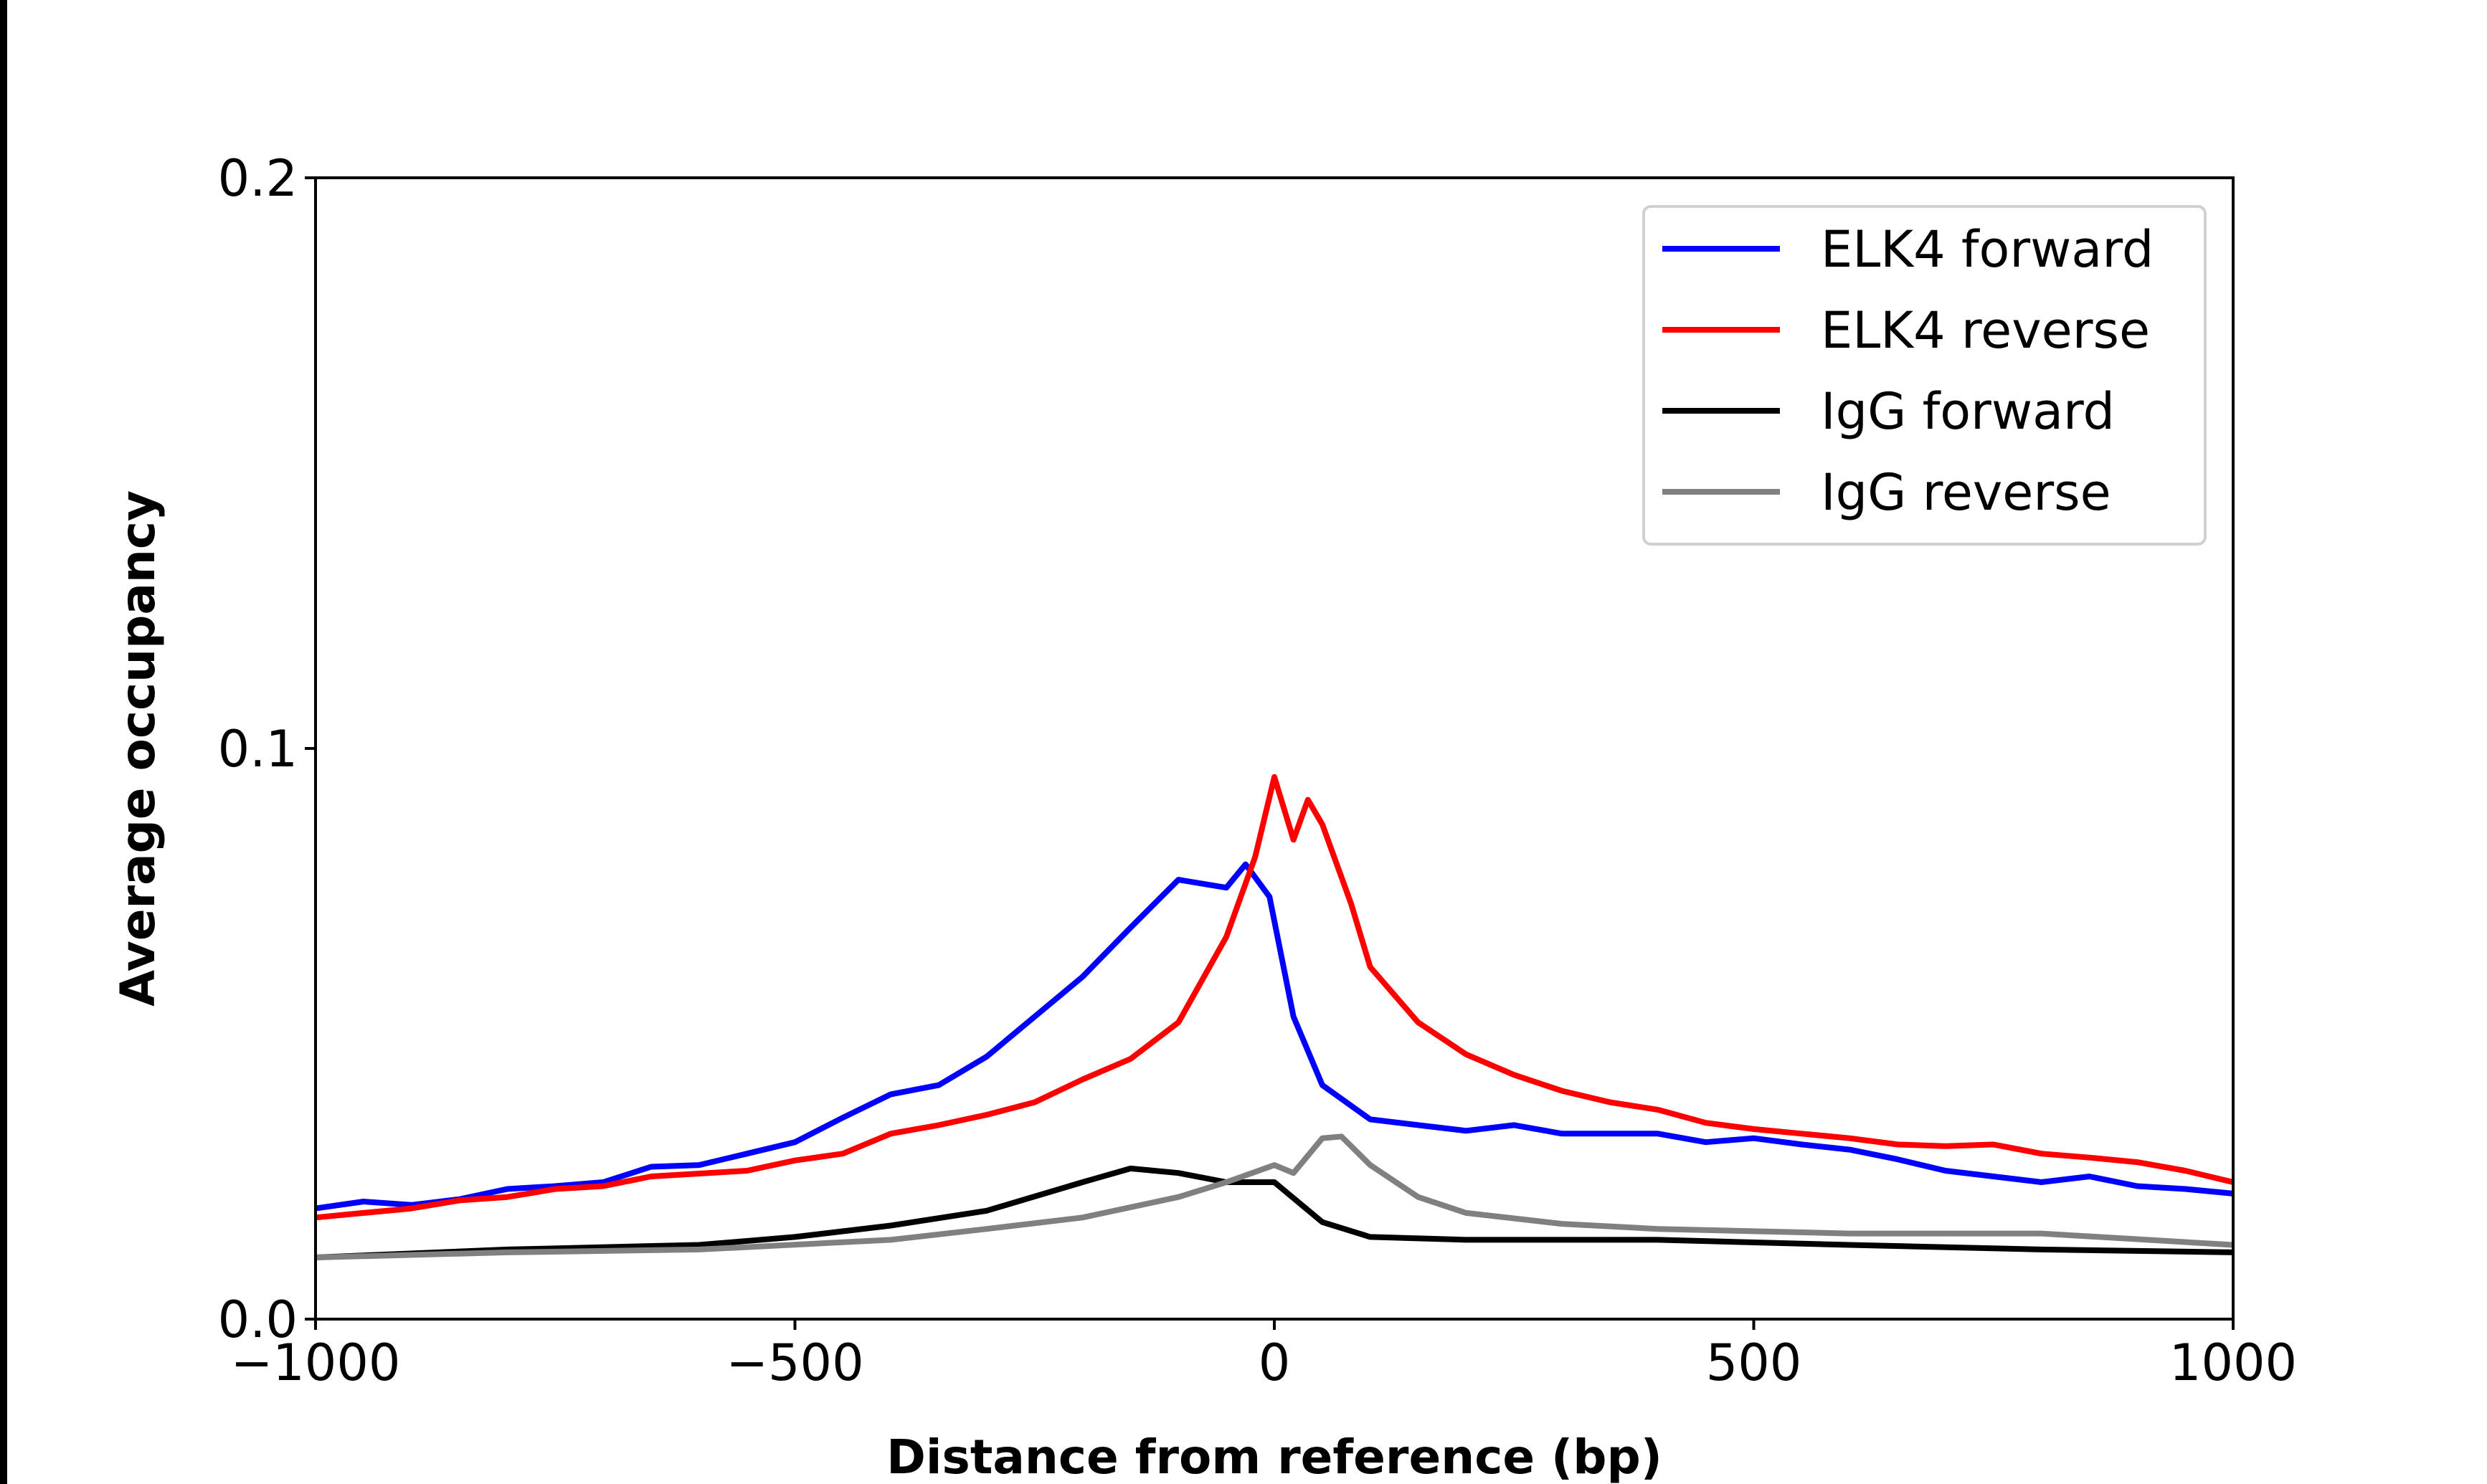  What do you see at coordinates (1274, 1457) in the screenshot?
I see `x-axis-label: Distance from reference (bp)` at bounding box center [1274, 1457].